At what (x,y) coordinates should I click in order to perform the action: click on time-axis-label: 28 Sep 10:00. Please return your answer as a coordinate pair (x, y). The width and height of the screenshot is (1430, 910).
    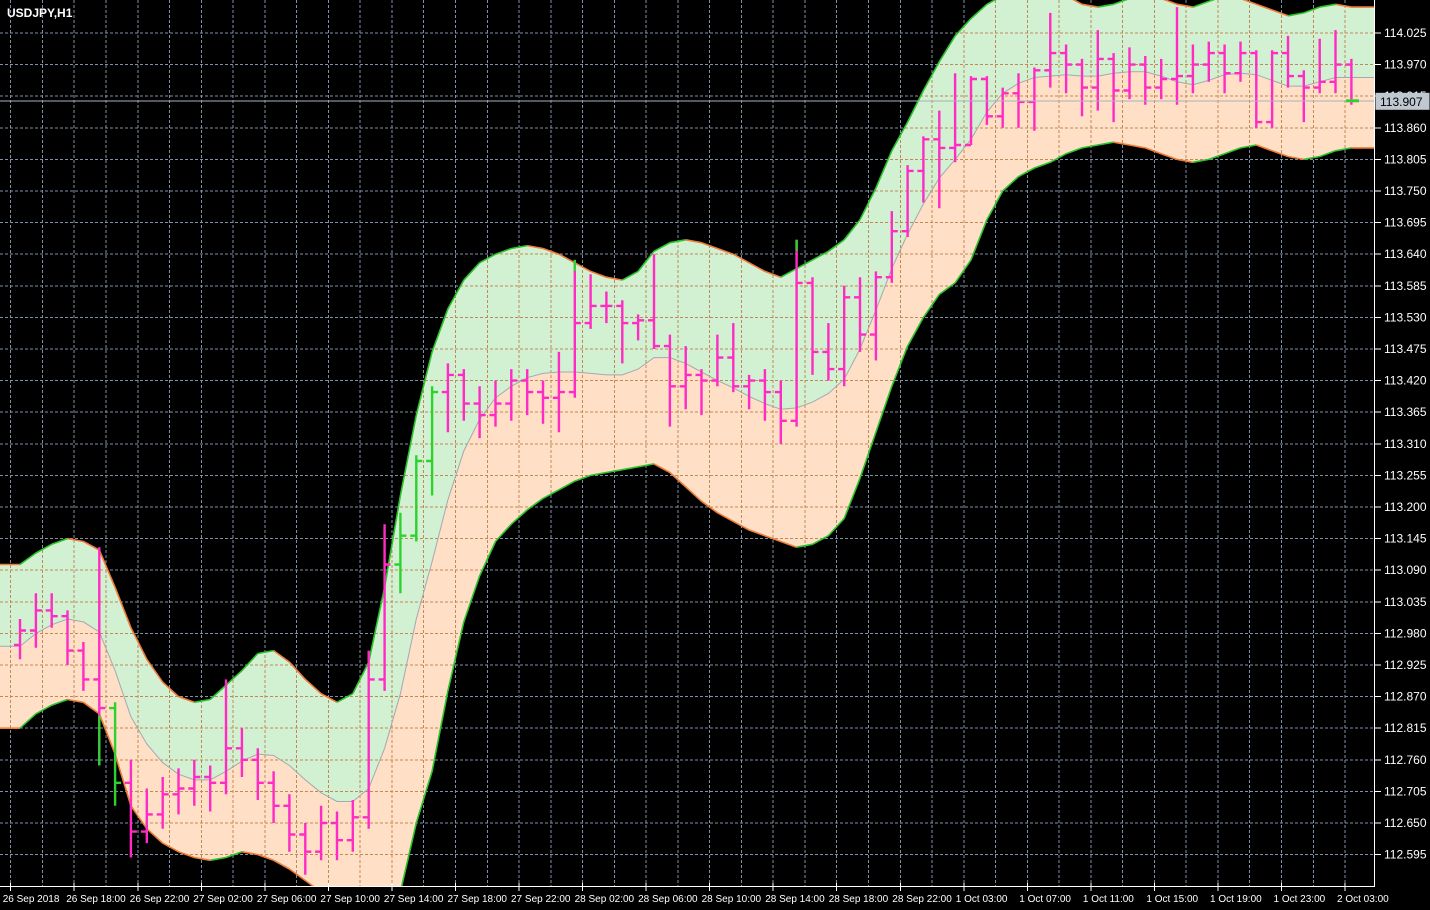
    Looking at the image, I should click on (732, 899).